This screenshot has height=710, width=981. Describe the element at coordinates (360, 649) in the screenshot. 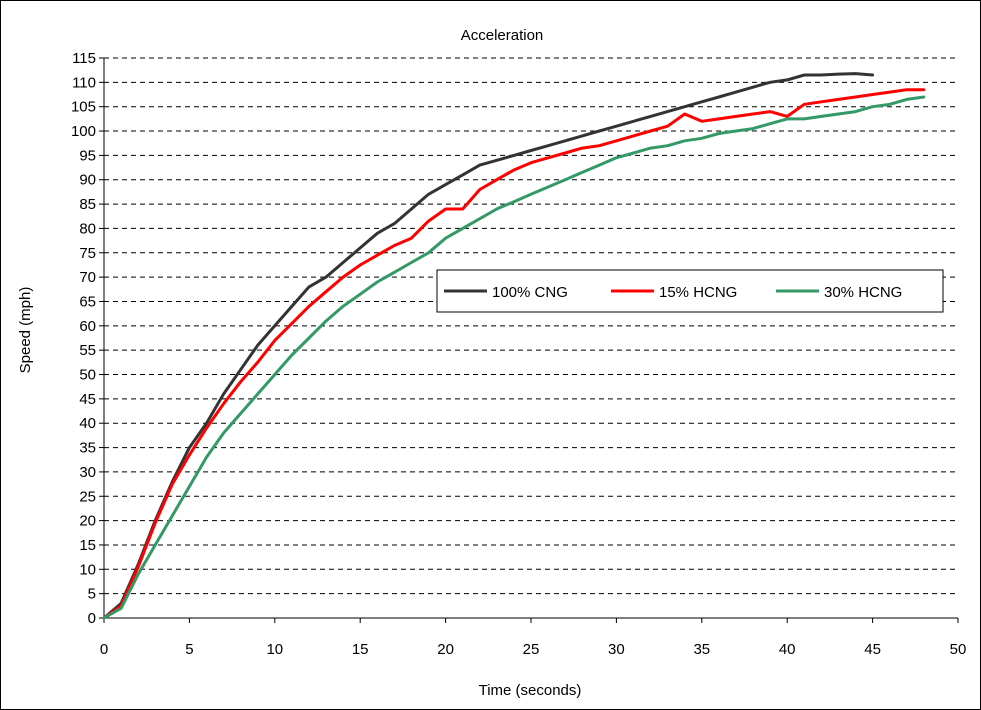

I see `x-tick-label: 15` at that location.